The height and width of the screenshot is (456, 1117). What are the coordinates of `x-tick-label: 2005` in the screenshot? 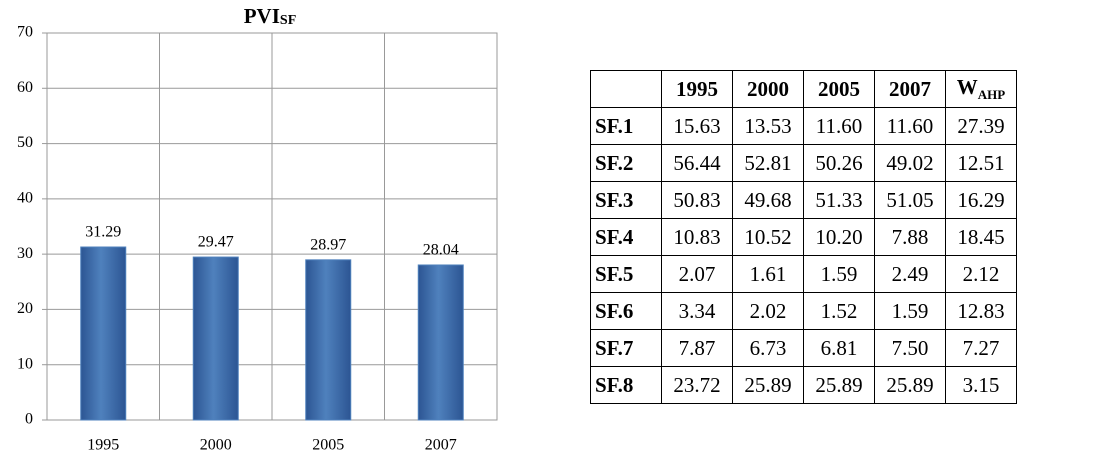 It's located at (328, 445).